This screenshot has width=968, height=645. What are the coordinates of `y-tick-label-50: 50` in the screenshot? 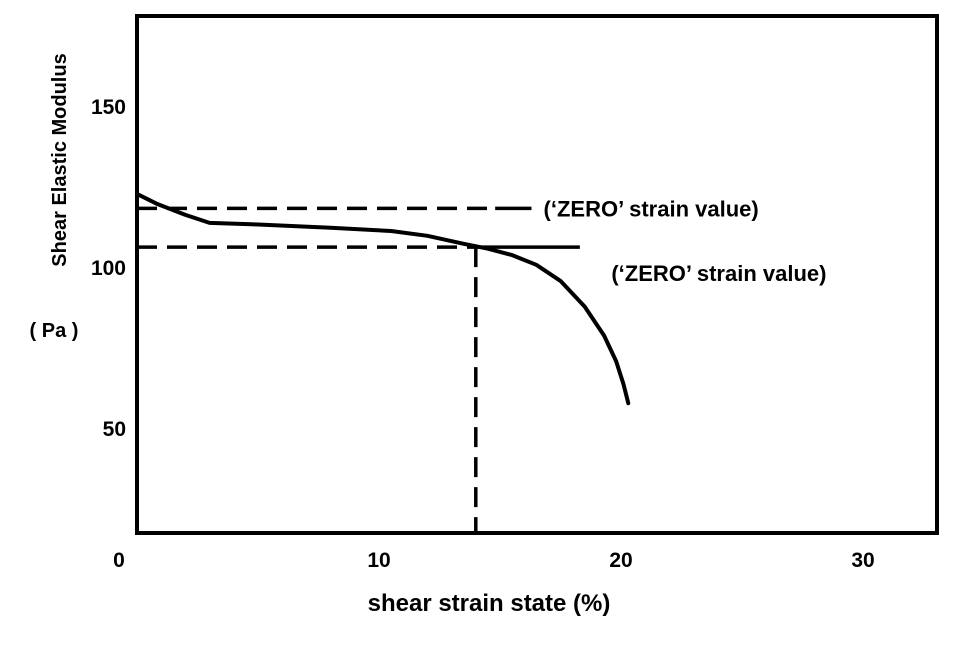 It's located at (114, 429).